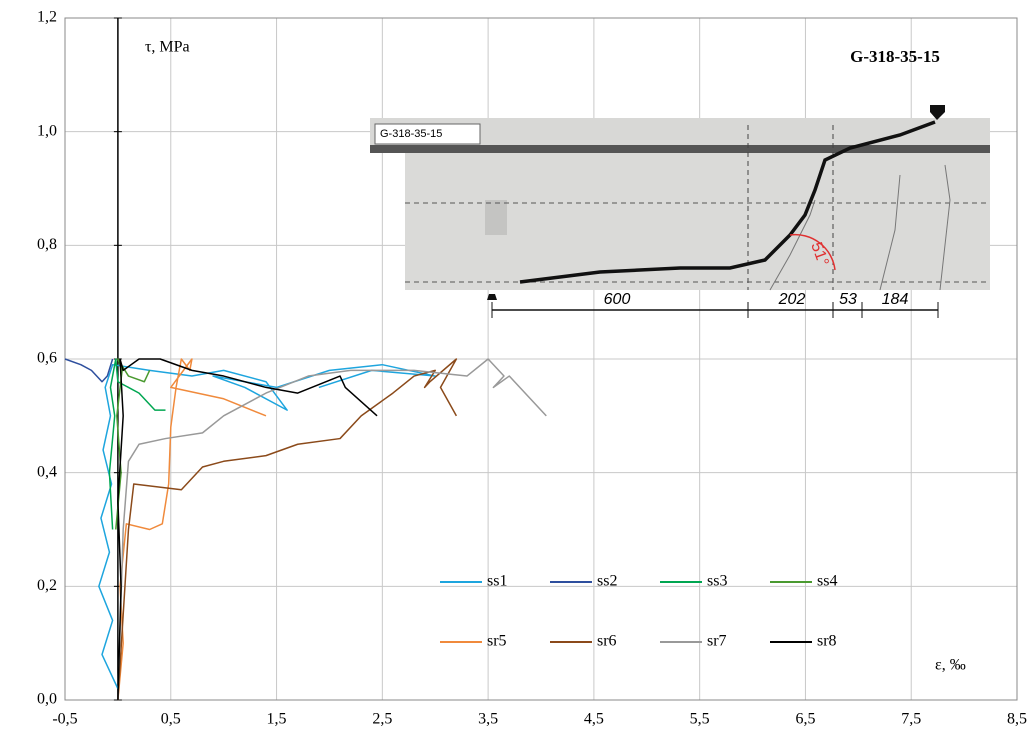 This screenshot has width=1033, height=743. Describe the element at coordinates (1017, 719) in the screenshot. I see `x-tick-label: 8,5` at that location.